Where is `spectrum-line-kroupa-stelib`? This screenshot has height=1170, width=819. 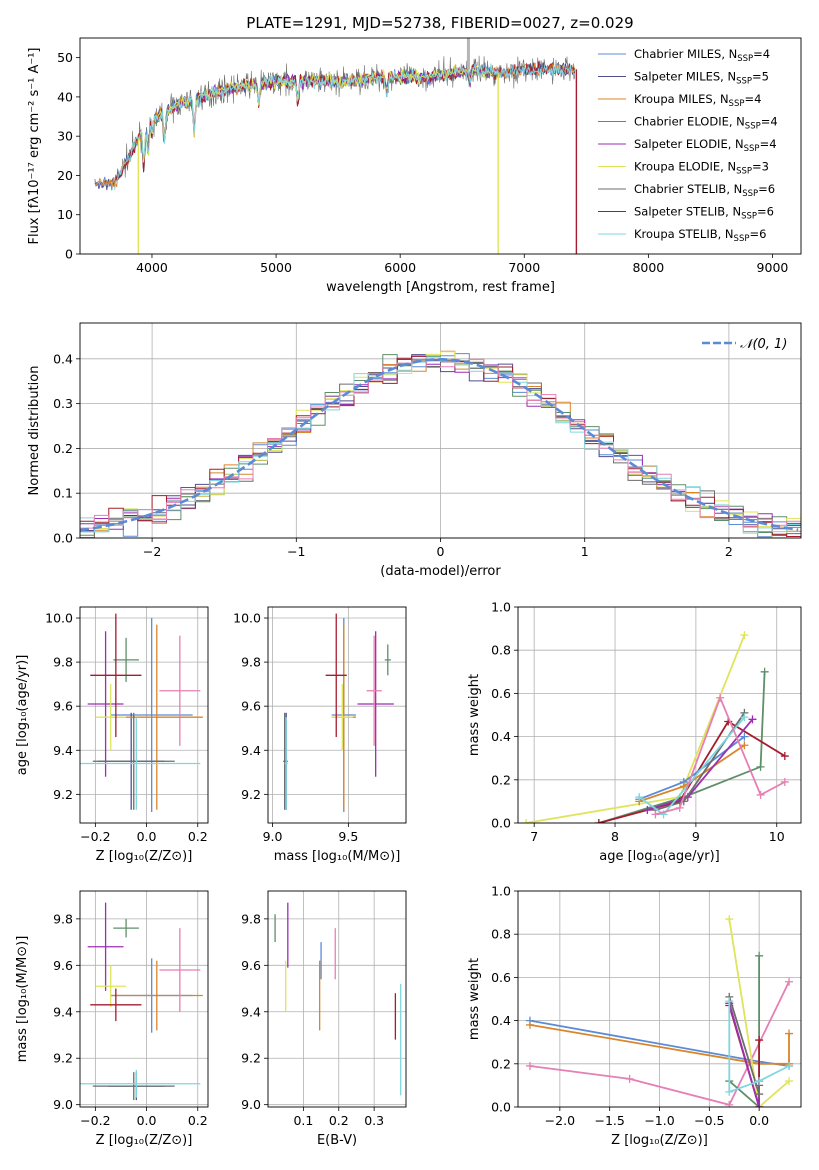 spectrum-line-kroupa-stelib is located at coordinates (344, 126).